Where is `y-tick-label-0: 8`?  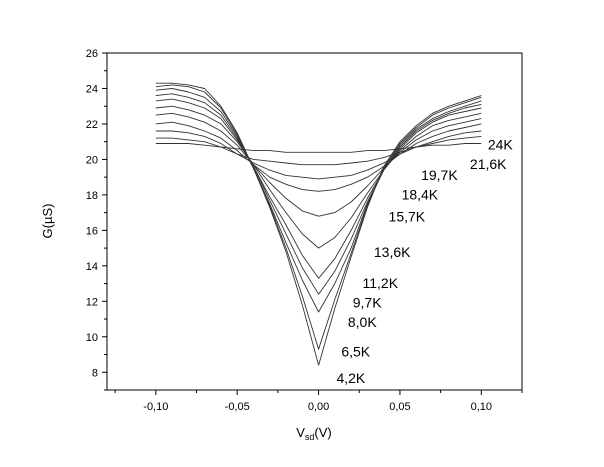 y-tick-label-0: 8 is located at coordinates (95, 373).